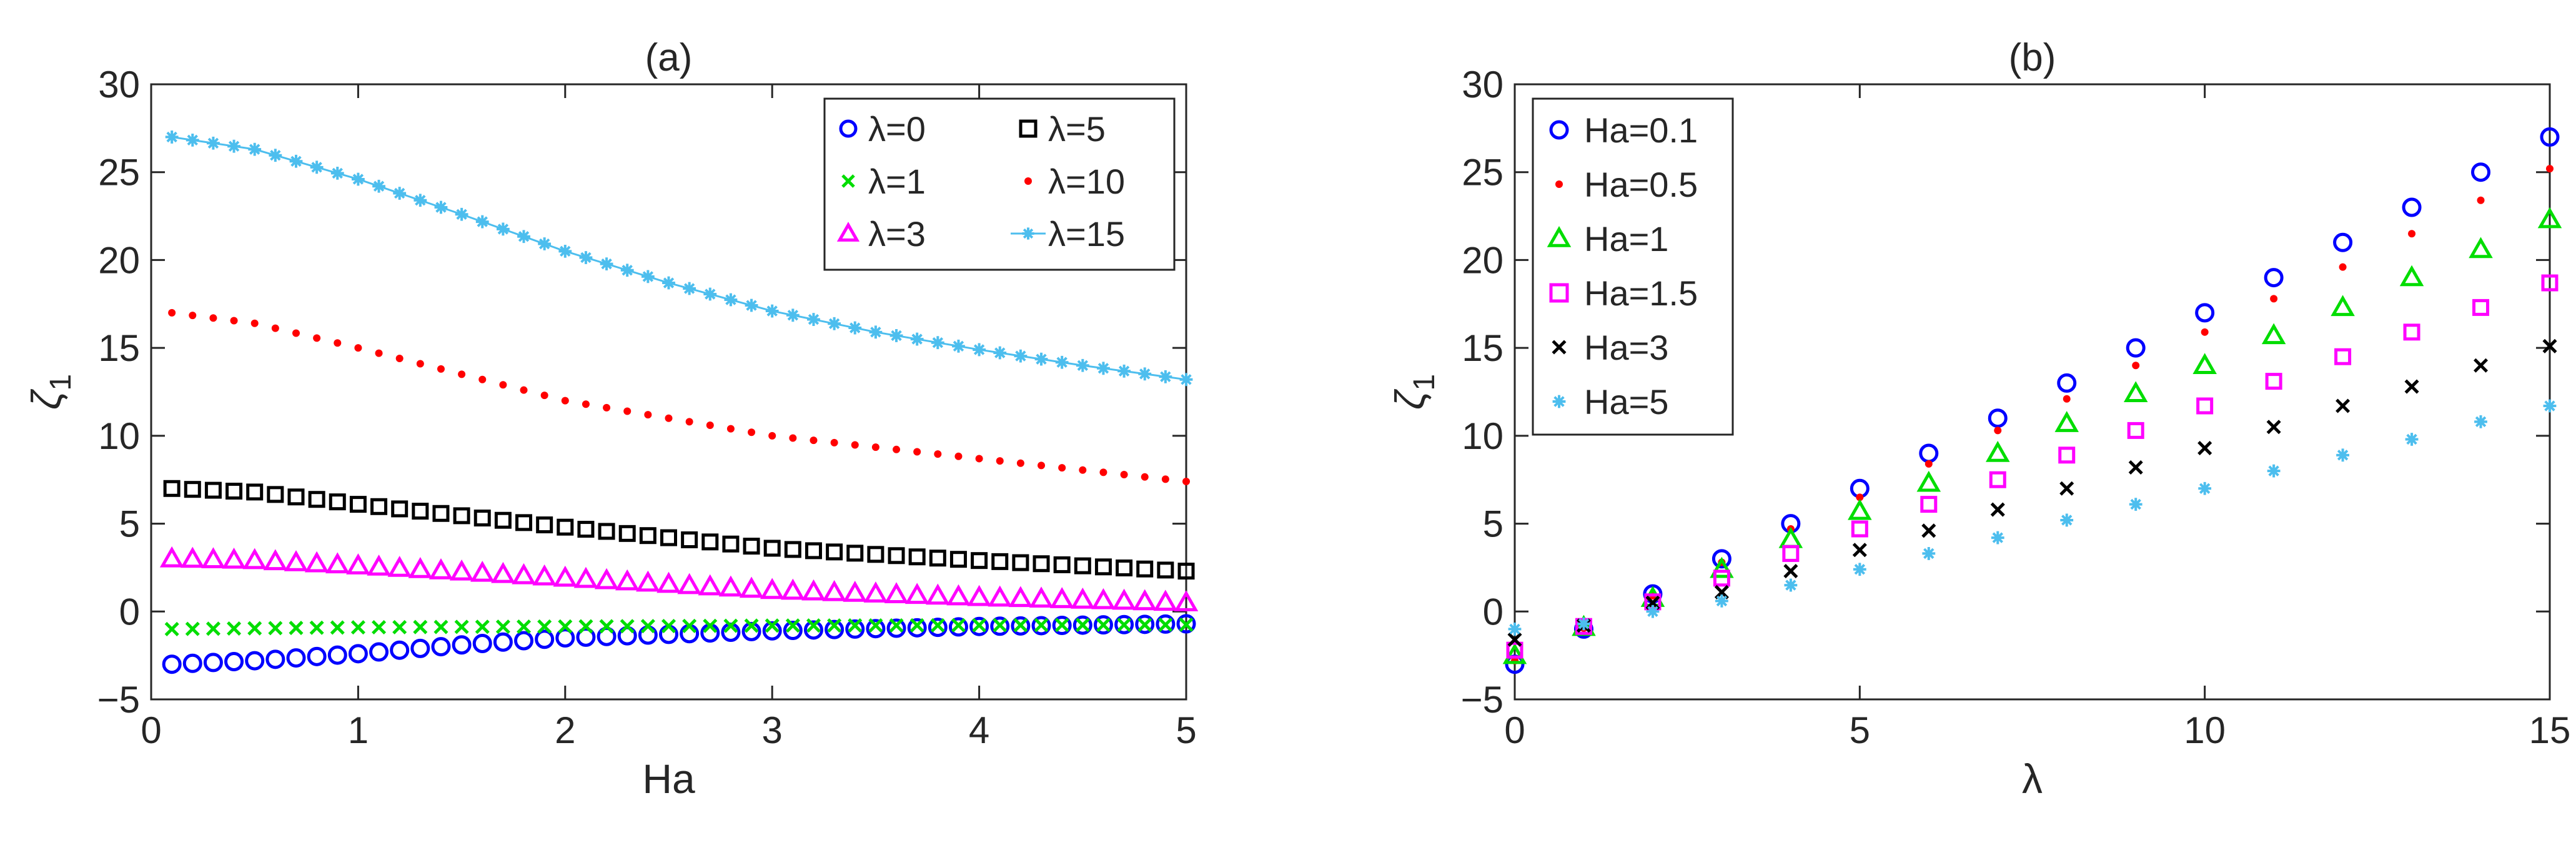 This screenshot has height=853, width=2576. Describe the element at coordinates (668, 779) in the screenshot. I see `x-axis-label: Ha` at that location.